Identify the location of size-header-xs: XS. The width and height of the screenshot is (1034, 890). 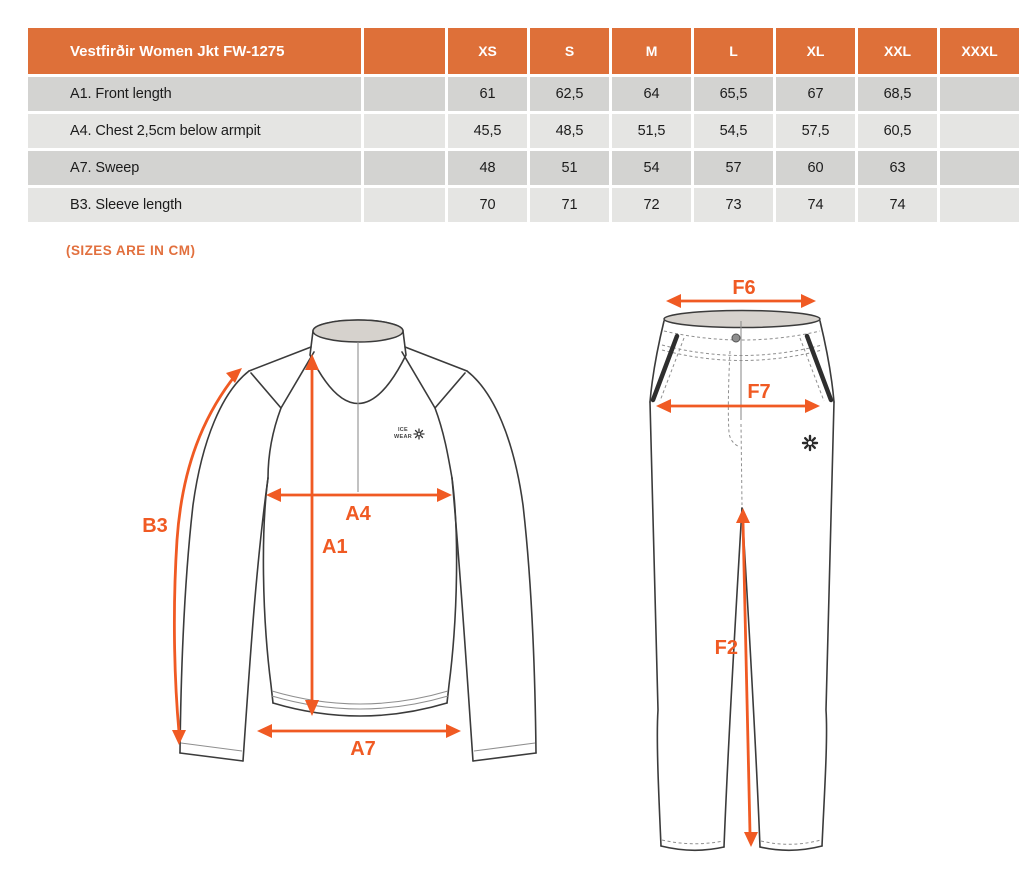
(487, 51).